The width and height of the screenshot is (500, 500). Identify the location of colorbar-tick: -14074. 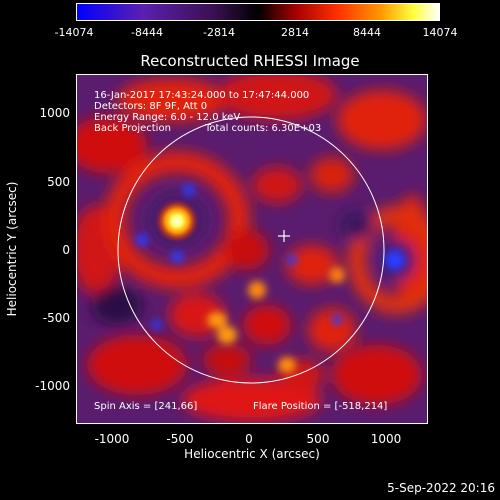
(74, 32).